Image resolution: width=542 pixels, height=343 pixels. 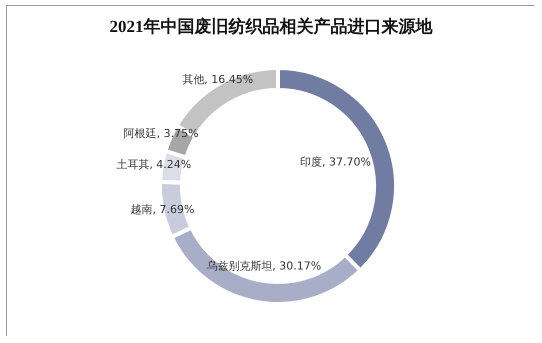 I want to click on slice-label: 越南, 7.69%, so click(x=162, y=209).